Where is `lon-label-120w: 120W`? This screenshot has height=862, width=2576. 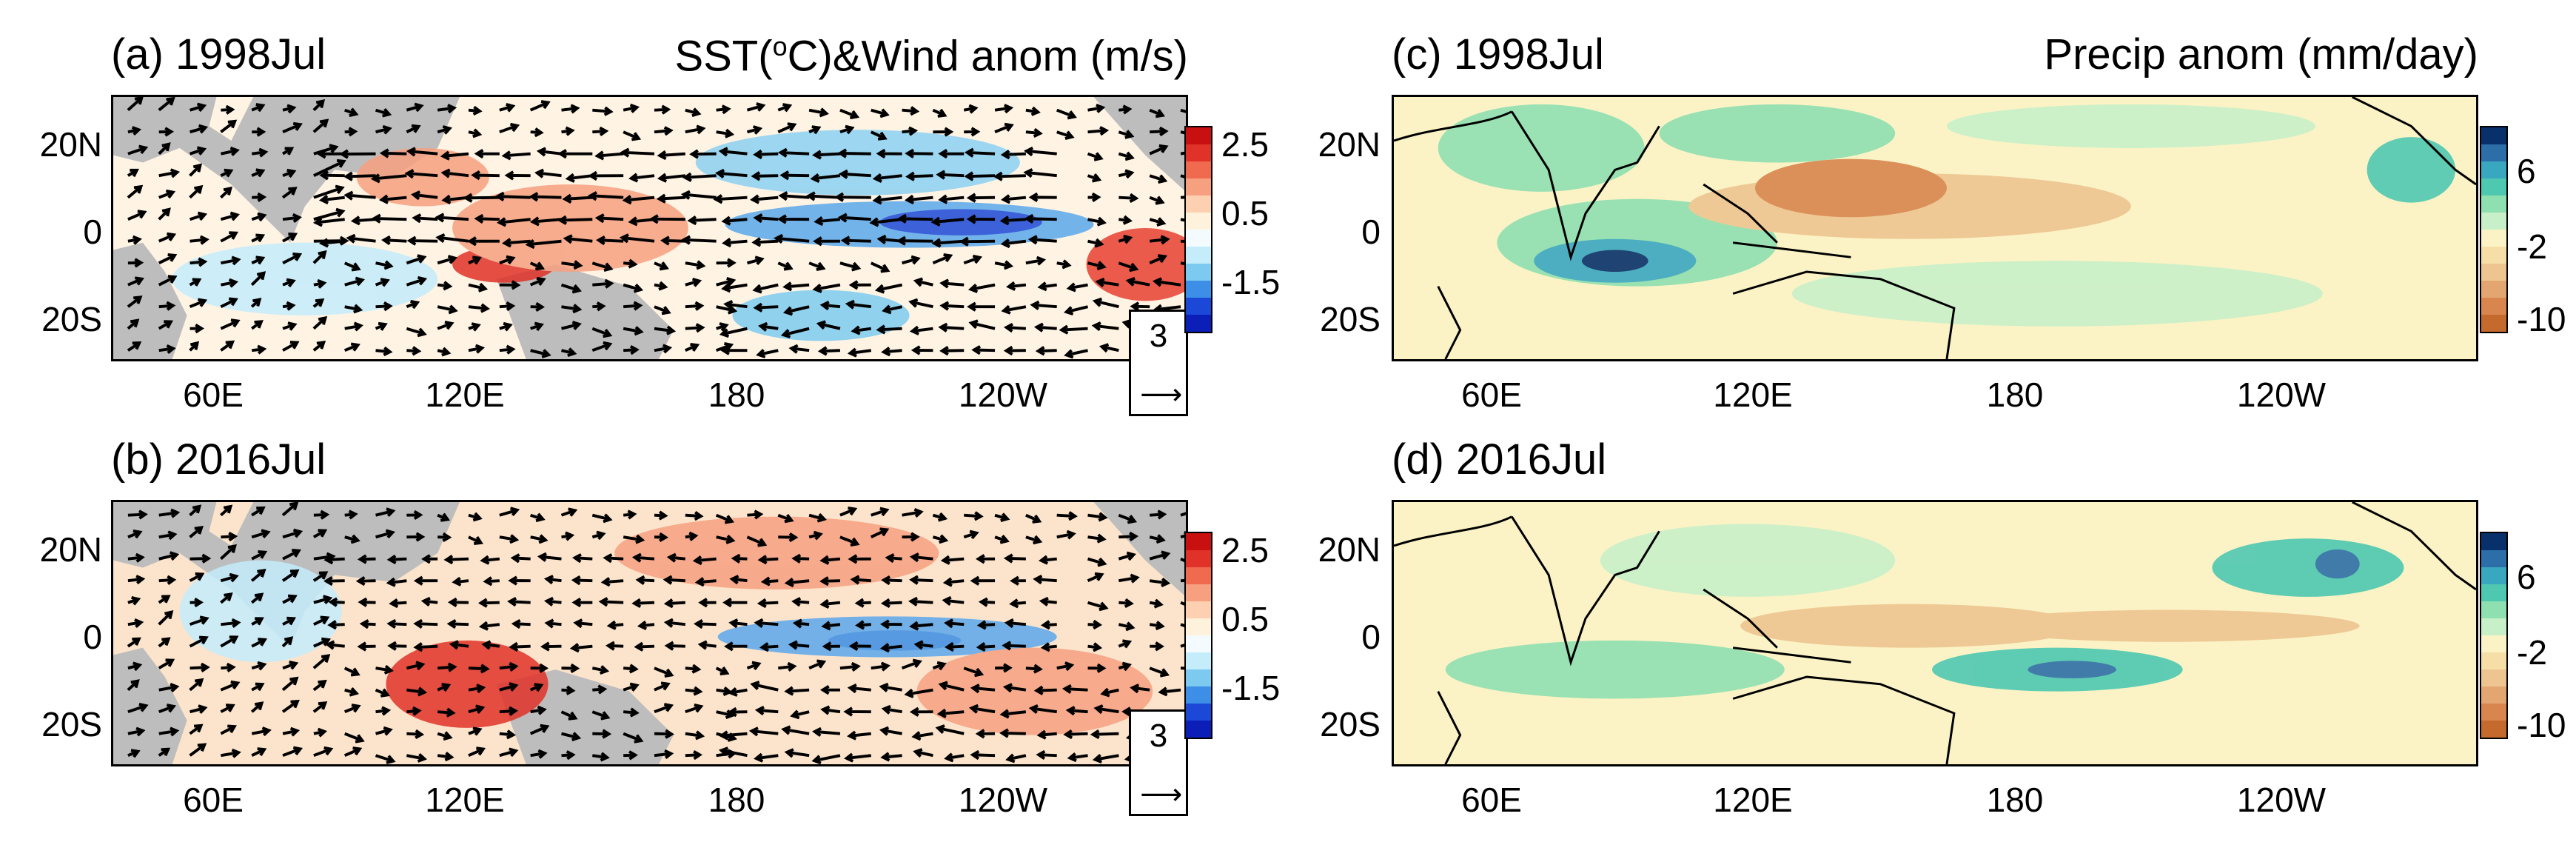
lon-label-120w: 120W is located at coordinates (1003, 394).